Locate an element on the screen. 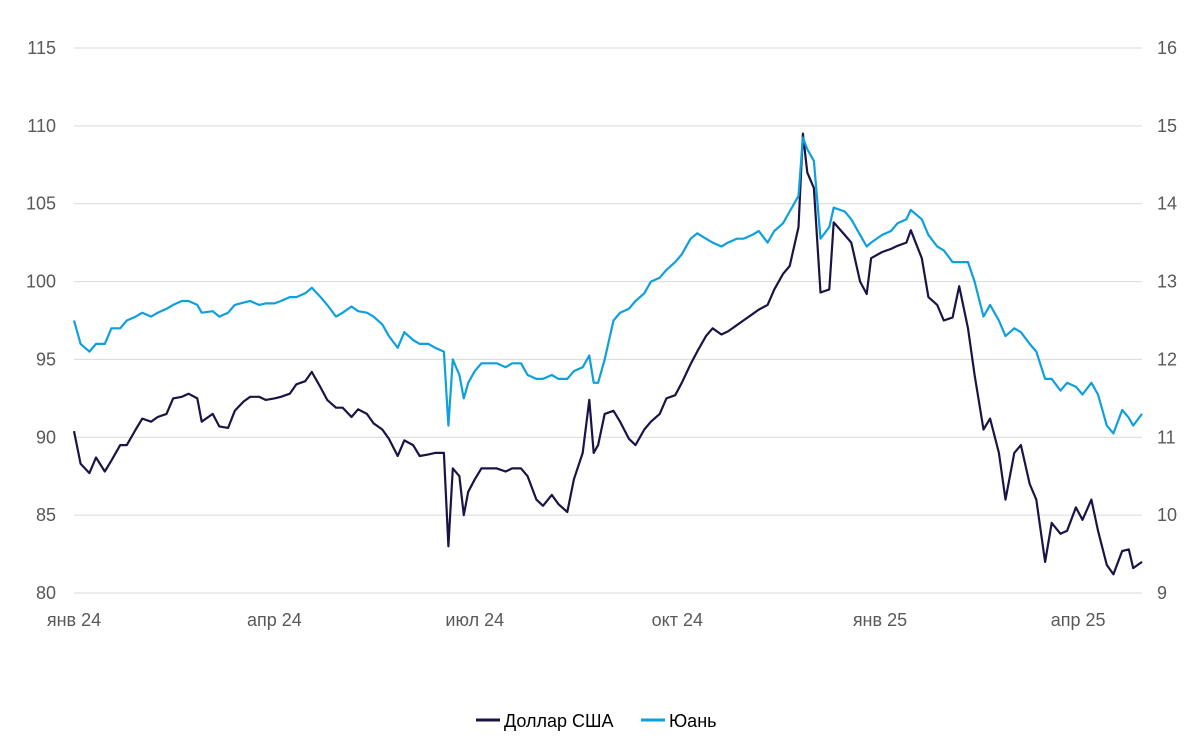  x-tick-label: апр 25 is located at coordinates (1078, 620).